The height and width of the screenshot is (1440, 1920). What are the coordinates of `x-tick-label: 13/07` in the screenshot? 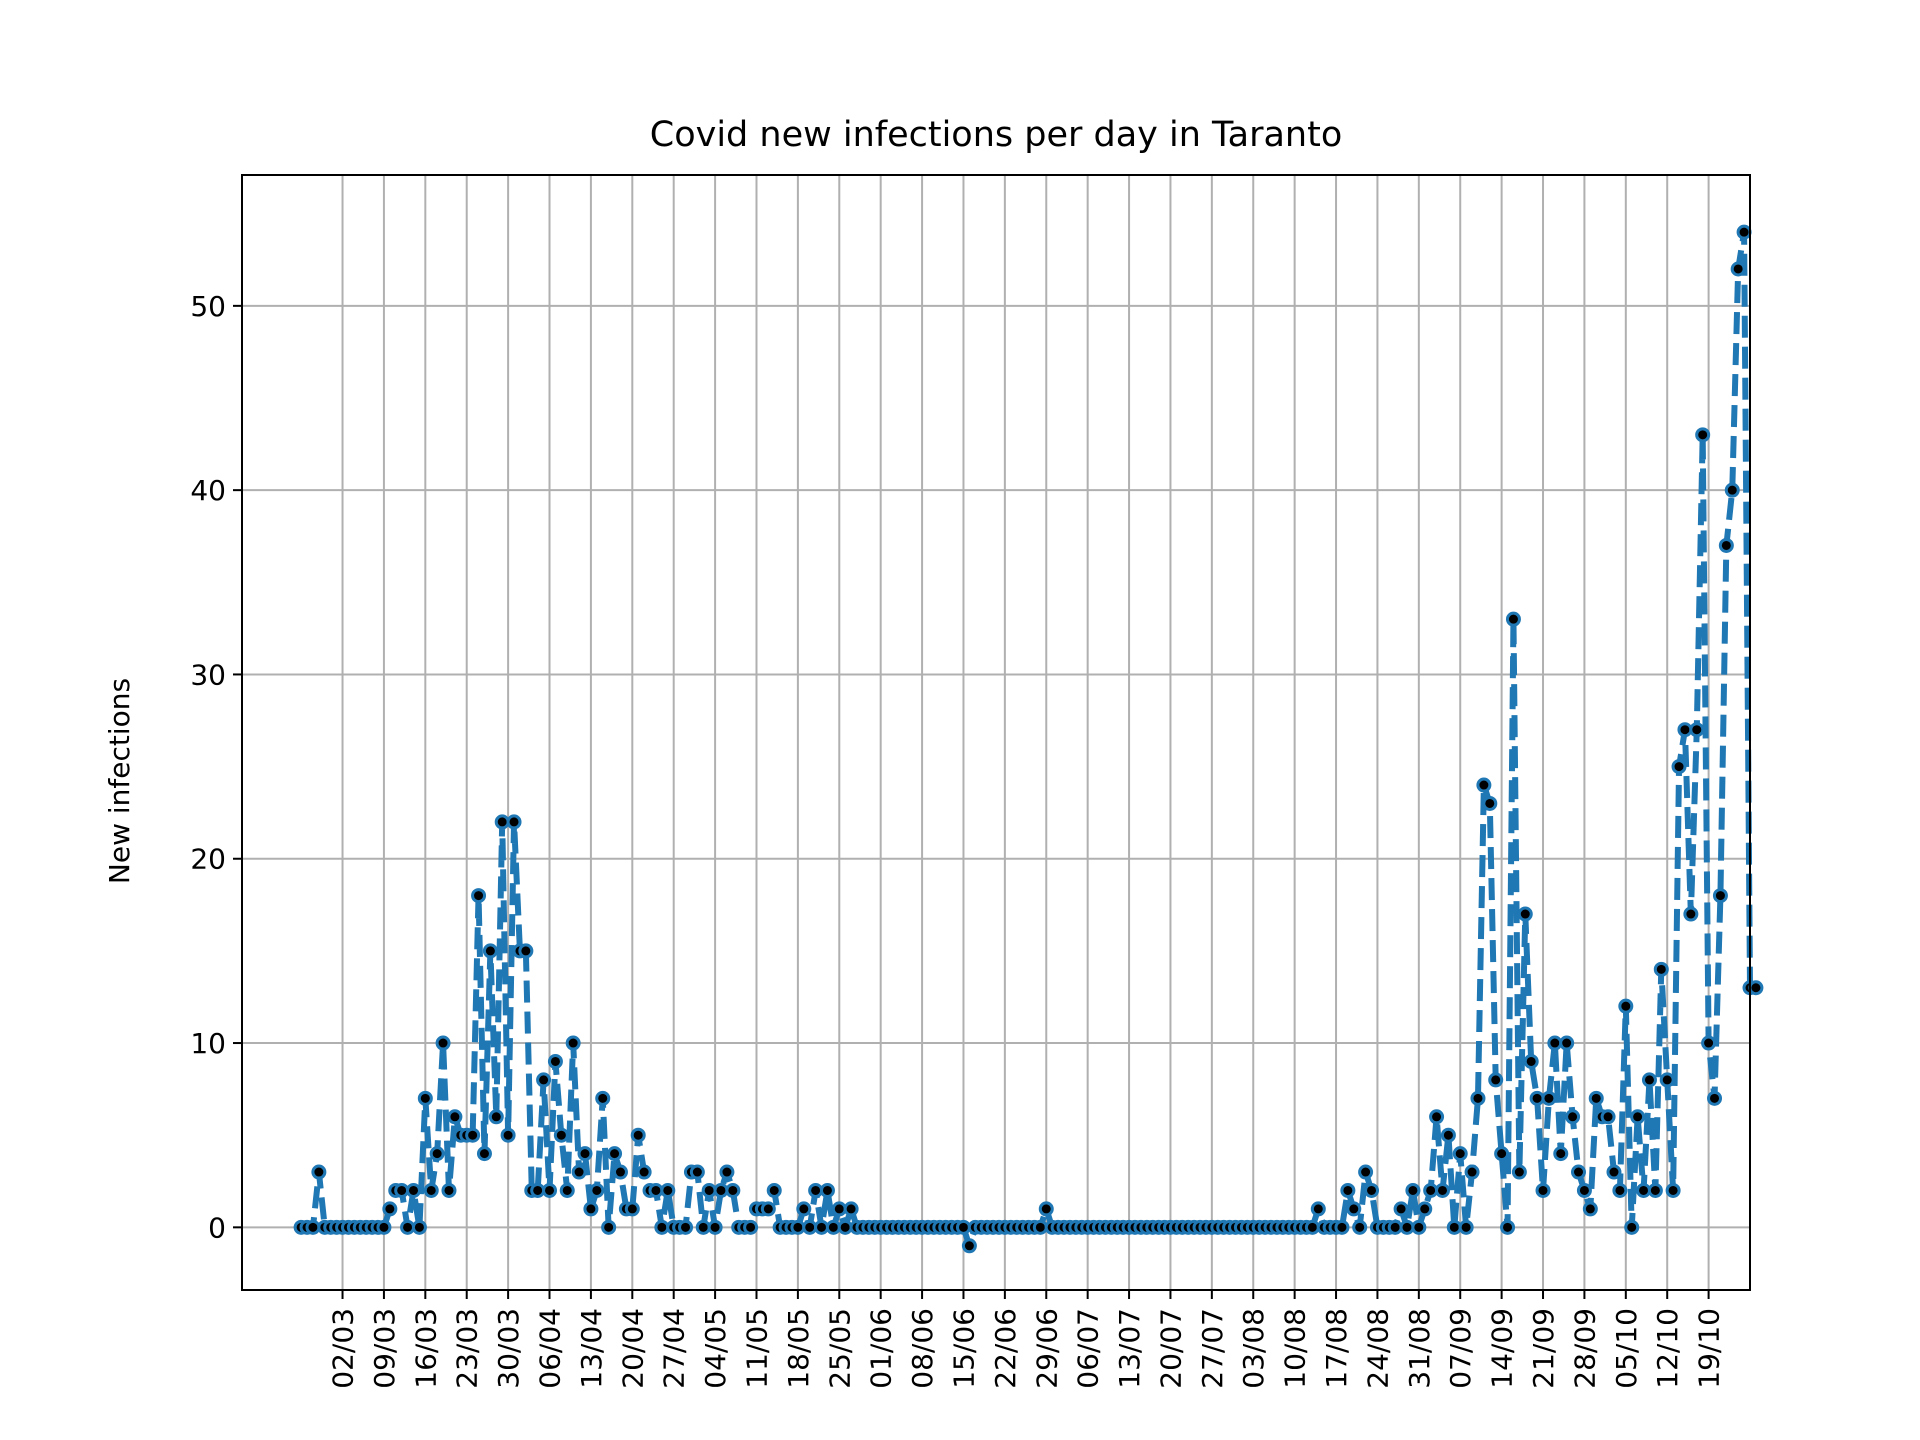 It's located at (1129, 1348).